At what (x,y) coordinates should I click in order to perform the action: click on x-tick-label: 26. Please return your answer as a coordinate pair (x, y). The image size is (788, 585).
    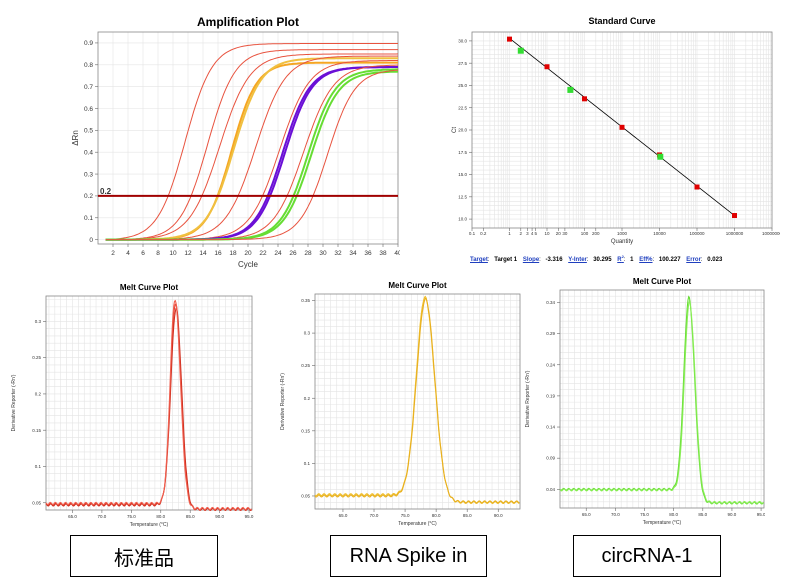
    Looking at the image, I should click on (293, 253).